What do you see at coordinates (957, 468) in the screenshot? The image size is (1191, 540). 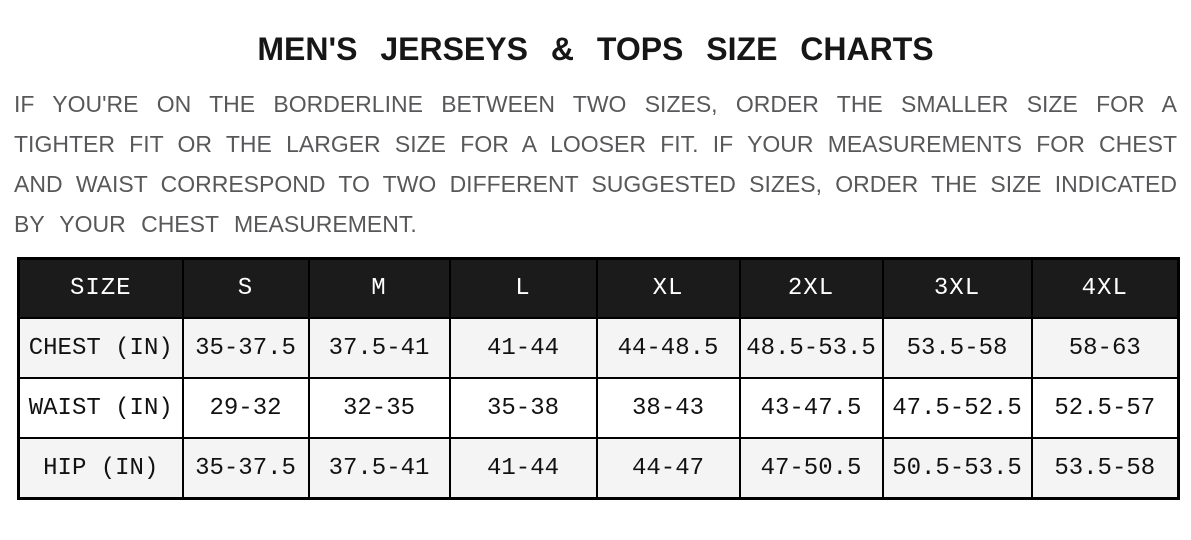 I see `size-cell: 50.5-53.5` at bounding box center [957, 468].